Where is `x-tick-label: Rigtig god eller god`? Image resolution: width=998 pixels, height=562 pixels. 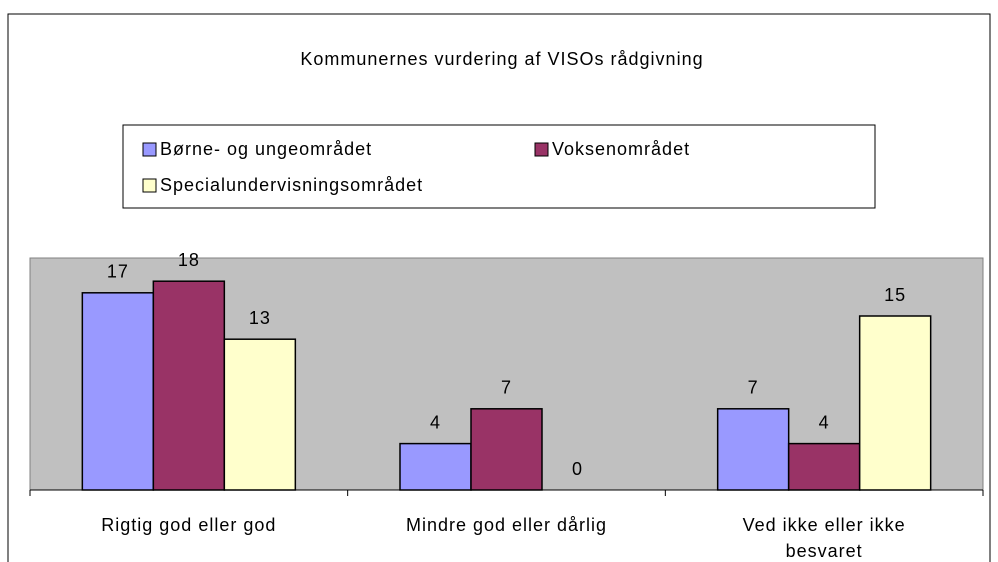
x-tick-label: Rigtig god eller god is located at coordinates (189, 525).